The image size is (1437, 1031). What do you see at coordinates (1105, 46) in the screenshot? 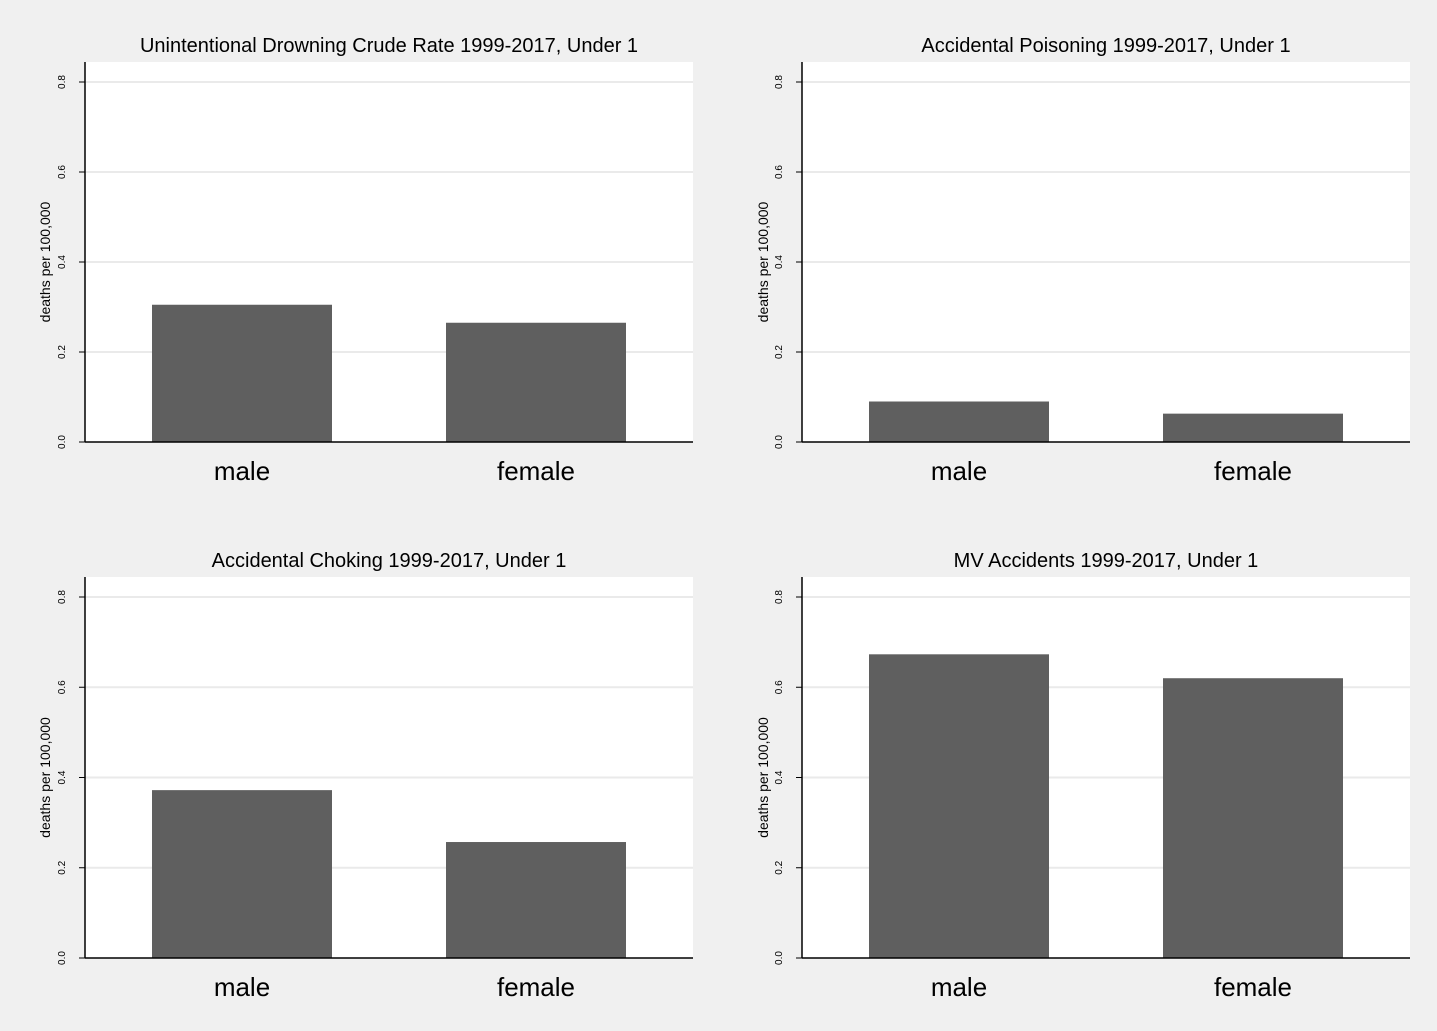
I see `chart-title: Accidental Poisoning 1999-2017, Under 1` at bounding box center [1105, 46].